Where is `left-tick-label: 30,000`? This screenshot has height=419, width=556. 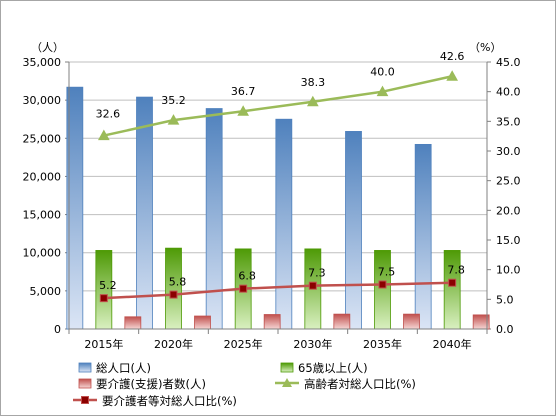
left-tick-label: 30,000 is located at coordinates (42, 100).